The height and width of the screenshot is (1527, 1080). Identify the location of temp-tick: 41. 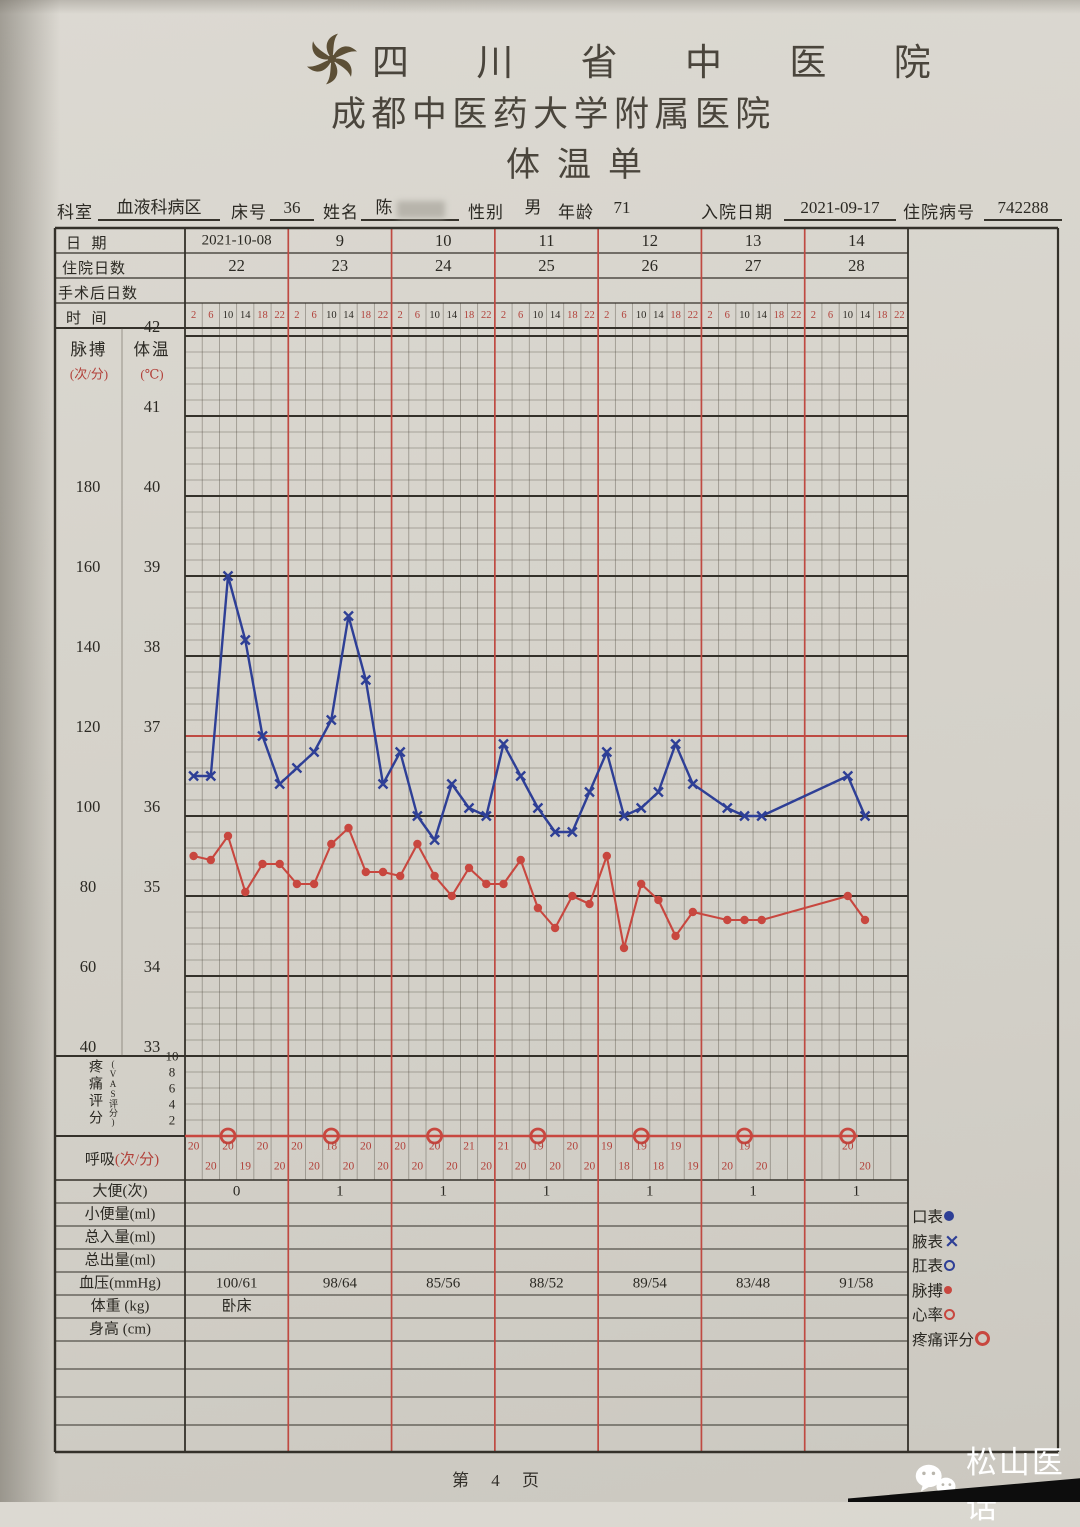
(152, 406).